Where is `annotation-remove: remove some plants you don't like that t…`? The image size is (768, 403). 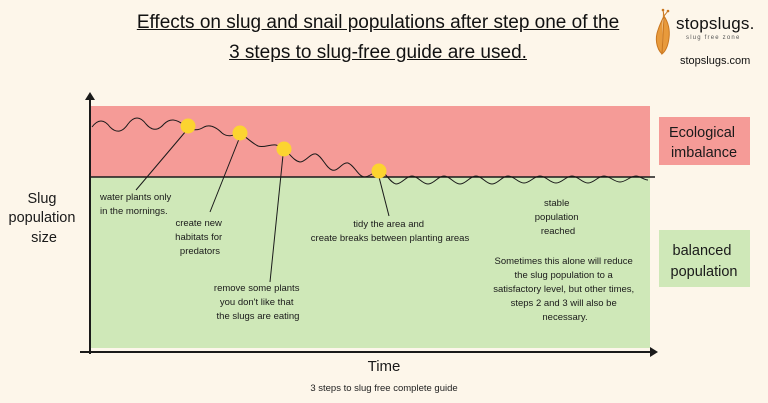
annotation-remove: remove some plants you don't like that t… is located at coordinates (258, 302).